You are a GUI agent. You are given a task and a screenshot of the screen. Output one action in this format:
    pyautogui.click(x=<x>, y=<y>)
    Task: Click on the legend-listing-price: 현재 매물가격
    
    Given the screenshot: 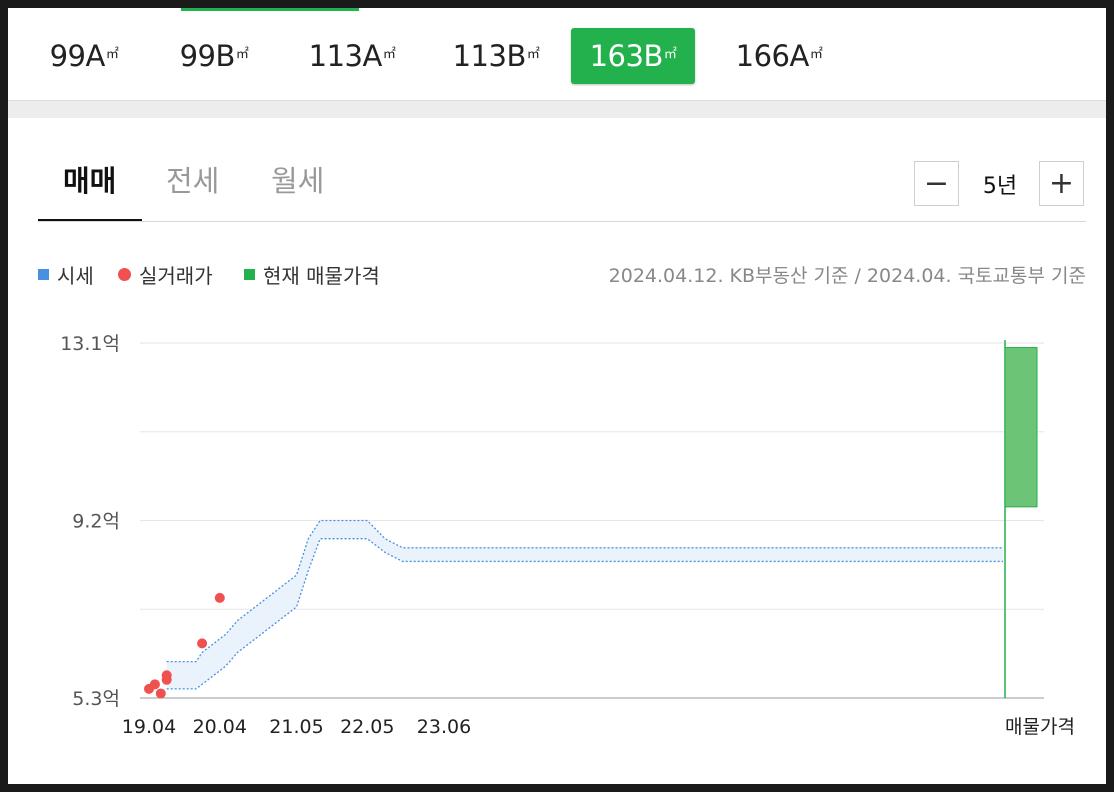 What is the action you would take?
    pyautogui.click(x=312, y=274)
    